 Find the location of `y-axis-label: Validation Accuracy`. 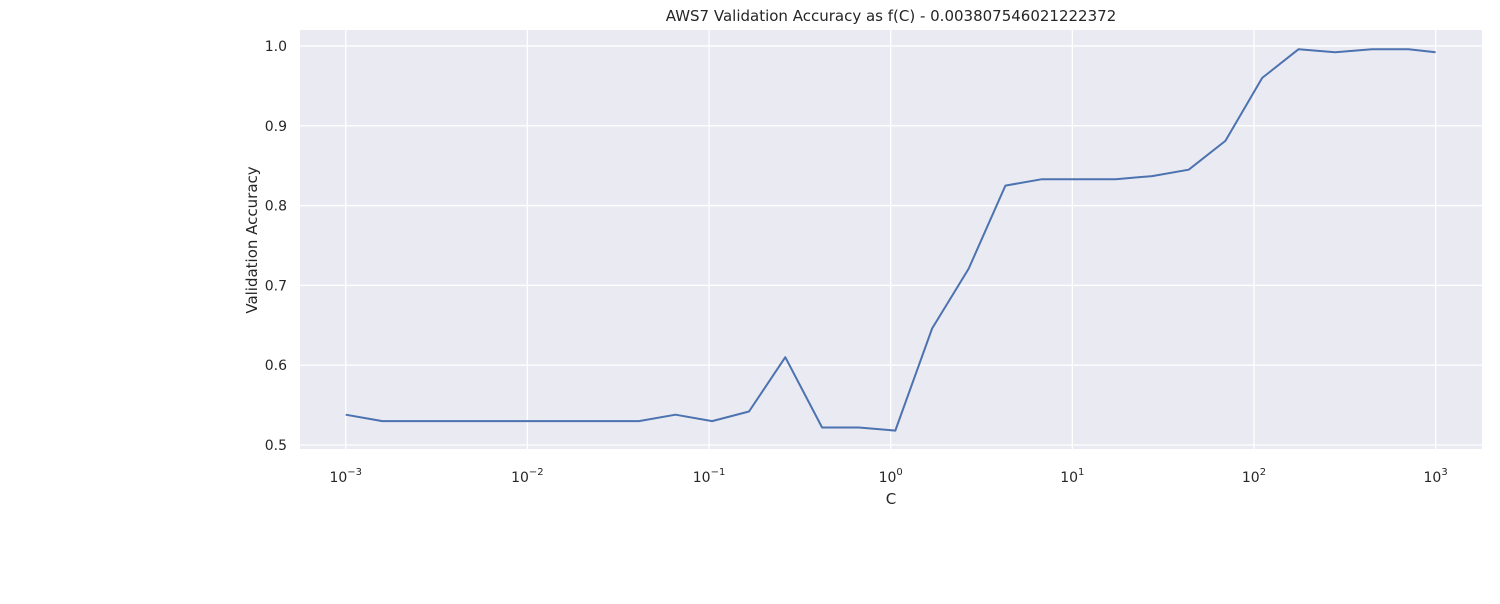

y-axis-label: Validation Accuracy is located at coordinates (252, 239).